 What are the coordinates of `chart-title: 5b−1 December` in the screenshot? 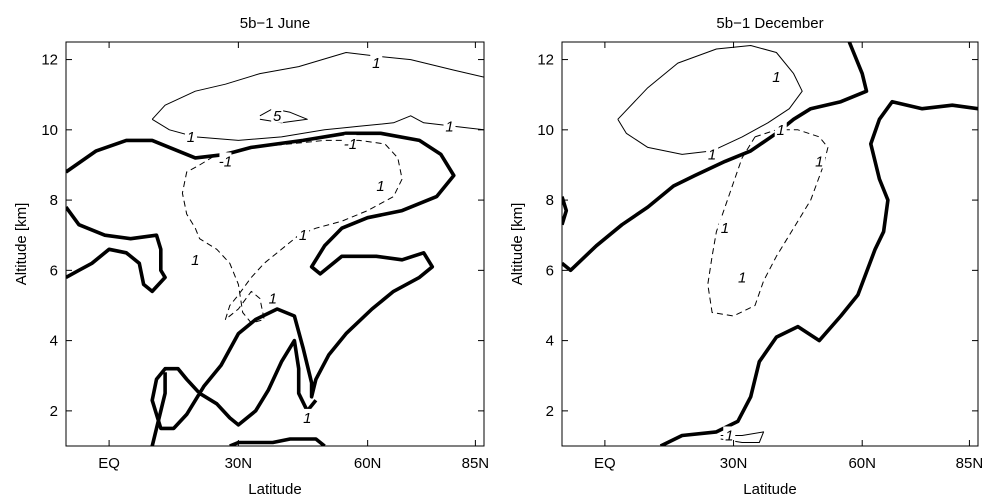 It's located at (769, 23).